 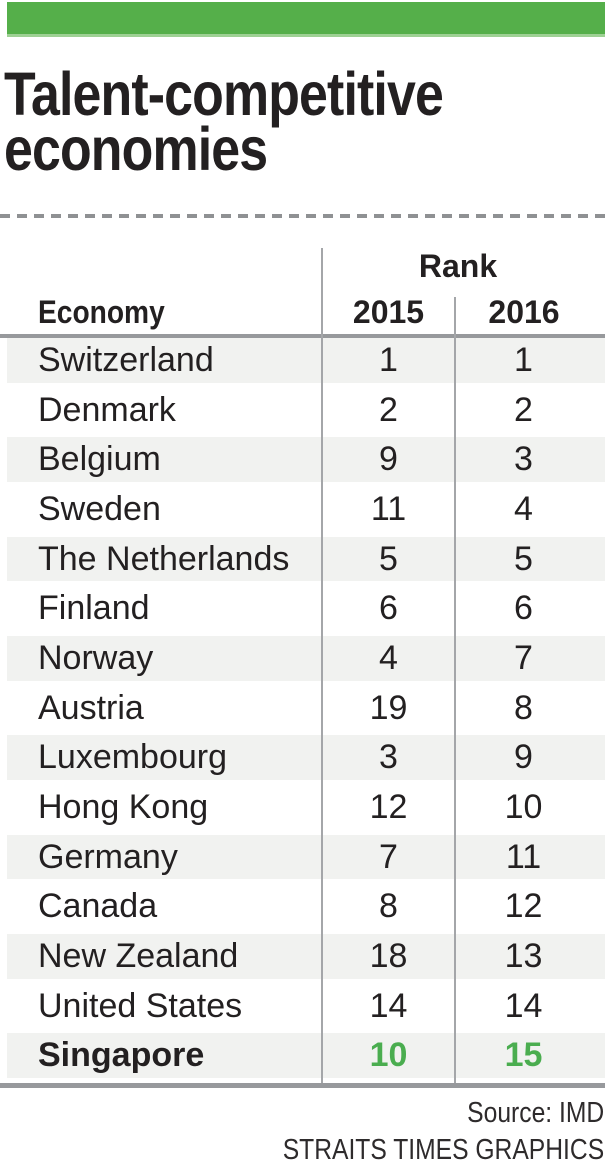 I want to click on page-title: Talent-competitive economies, so click(x=224, y=121).